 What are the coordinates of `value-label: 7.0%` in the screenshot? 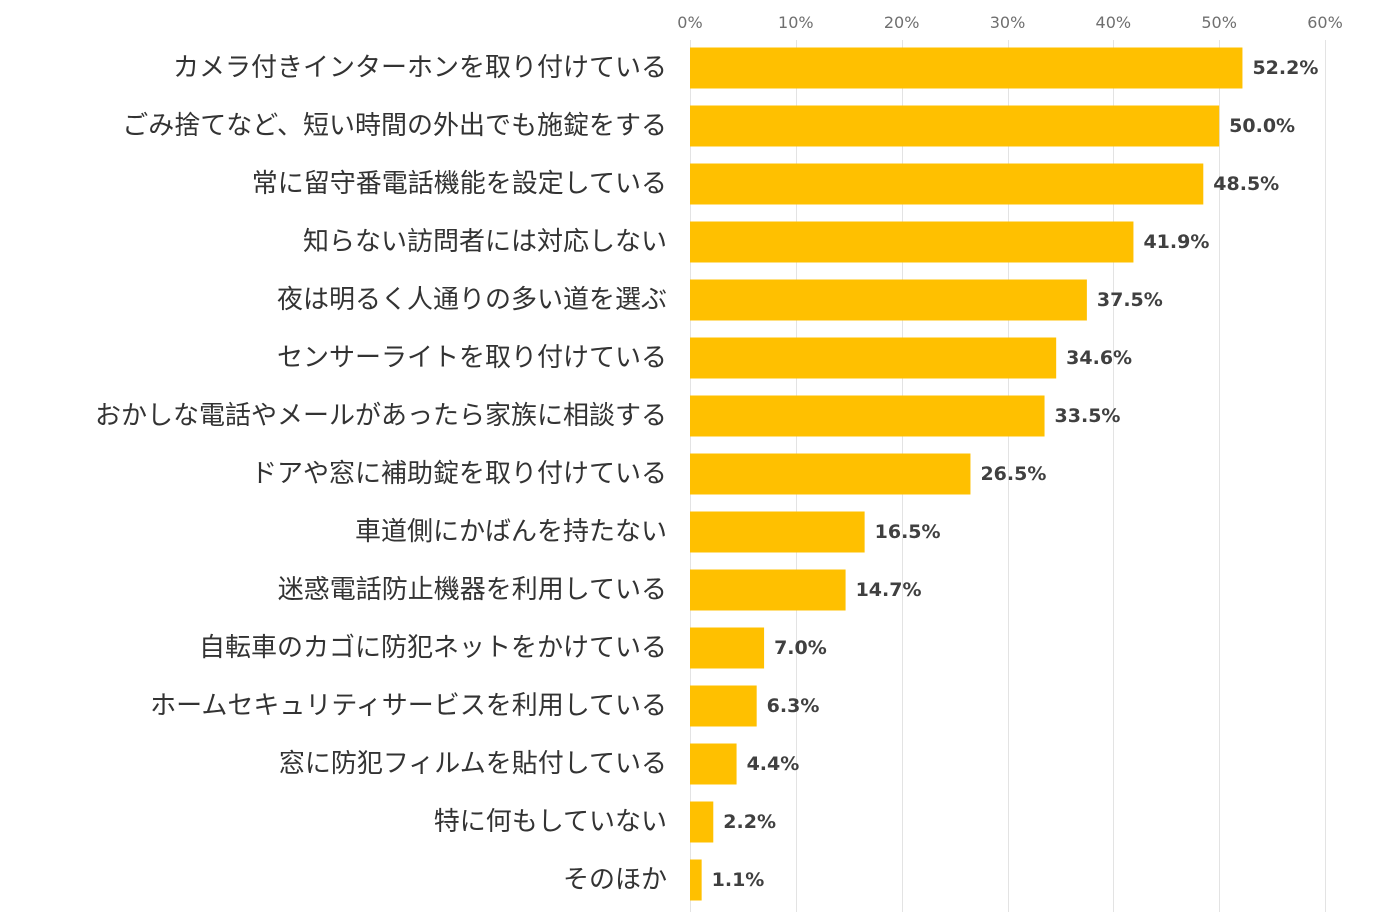 It's located at (800, 648).